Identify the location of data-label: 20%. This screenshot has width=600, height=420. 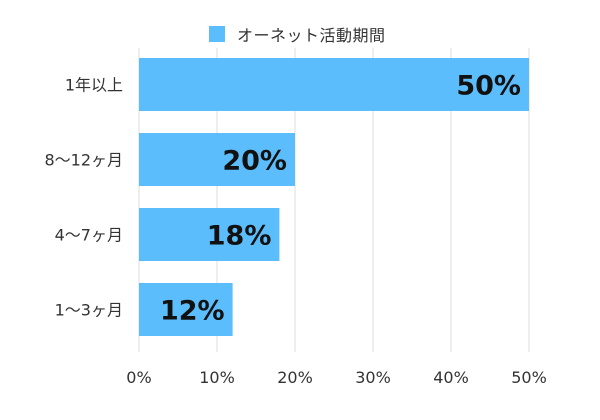
(254, 161).